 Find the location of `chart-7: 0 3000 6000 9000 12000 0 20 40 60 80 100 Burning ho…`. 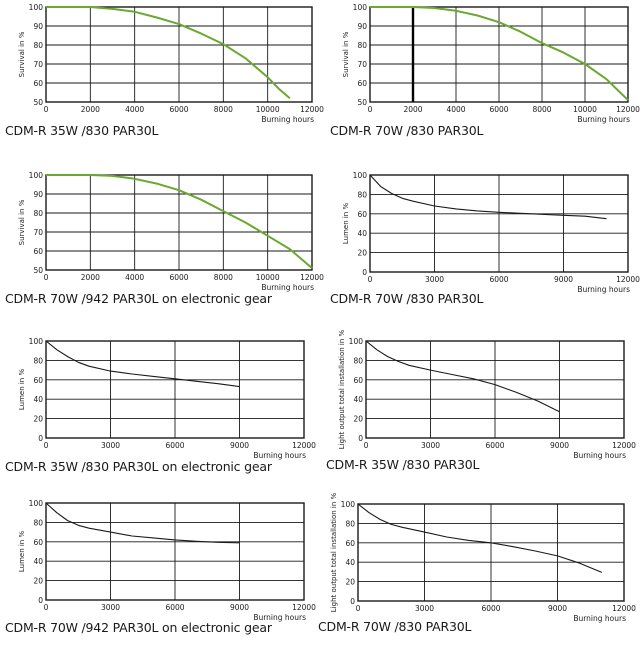

chart-7: 0 3000 6000 9000 12000 0 20 40 60 80 100 Burning ho… is located at coordinates (167, 560).